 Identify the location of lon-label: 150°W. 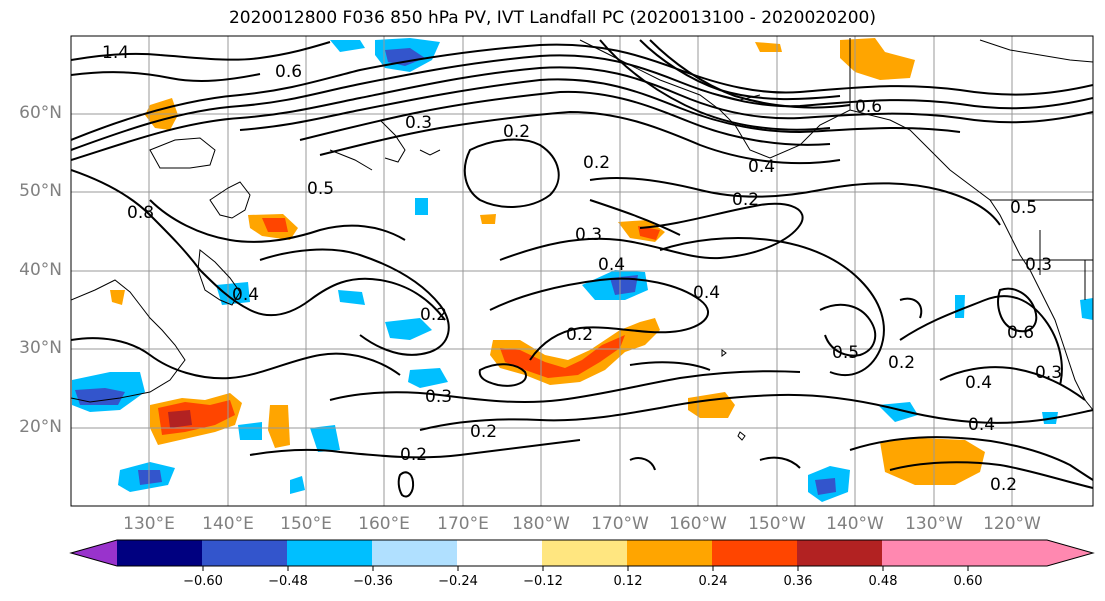
(777, 524).